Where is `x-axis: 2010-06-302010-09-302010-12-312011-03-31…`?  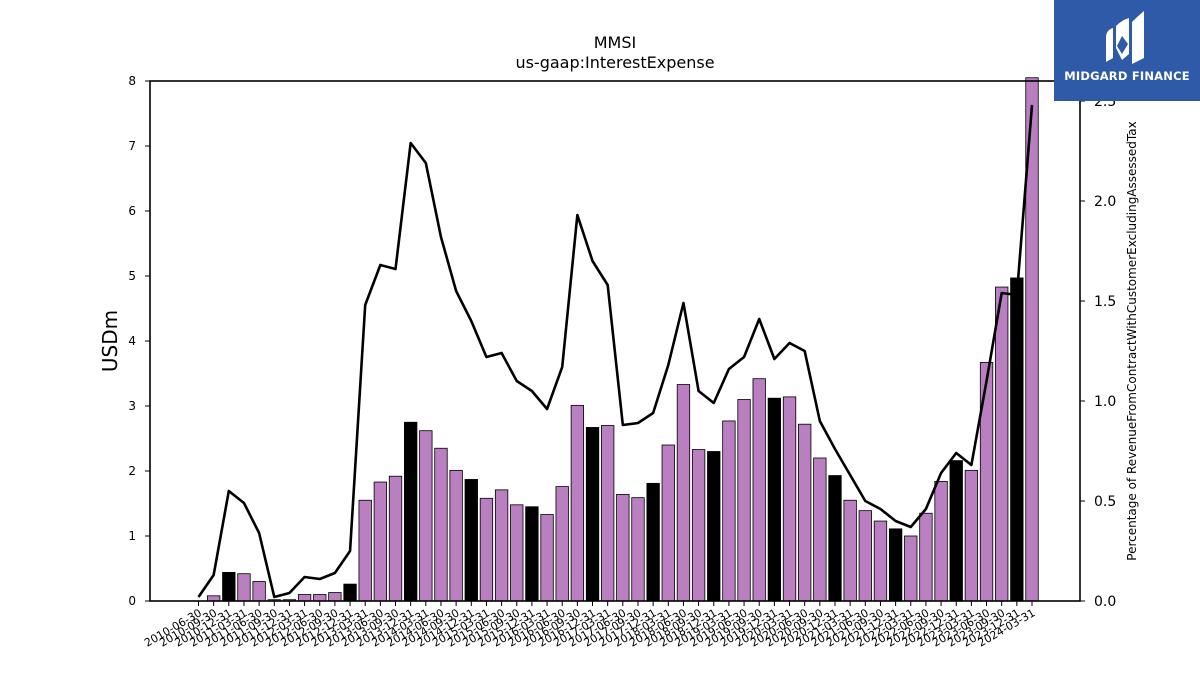 x-axis: 2010-06-302010-09-302010-12-312011-03-31… is located at coordinates (590, 625).